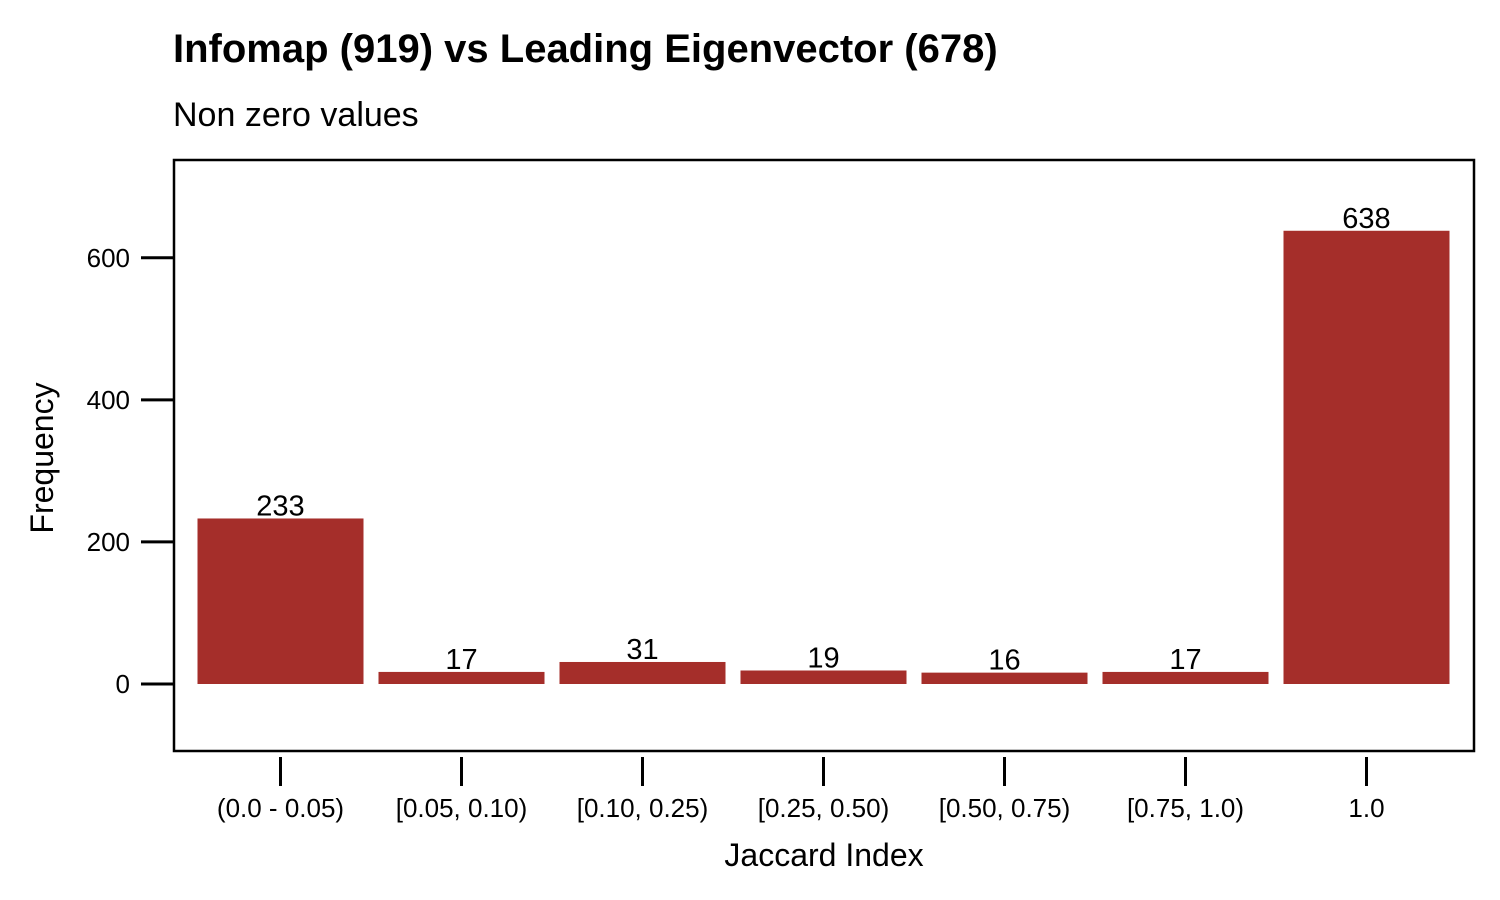 This screenshot has width=1500, height=900. I want to click on bar-value-label: 19, so click(823, 659).